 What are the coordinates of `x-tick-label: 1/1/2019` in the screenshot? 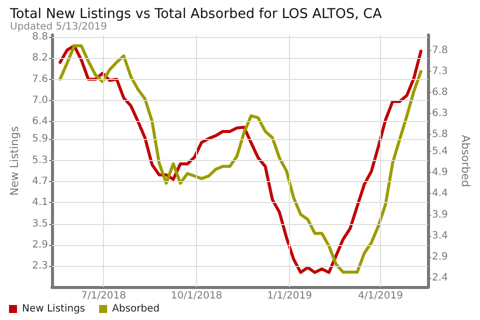 It's located at (289, 296).